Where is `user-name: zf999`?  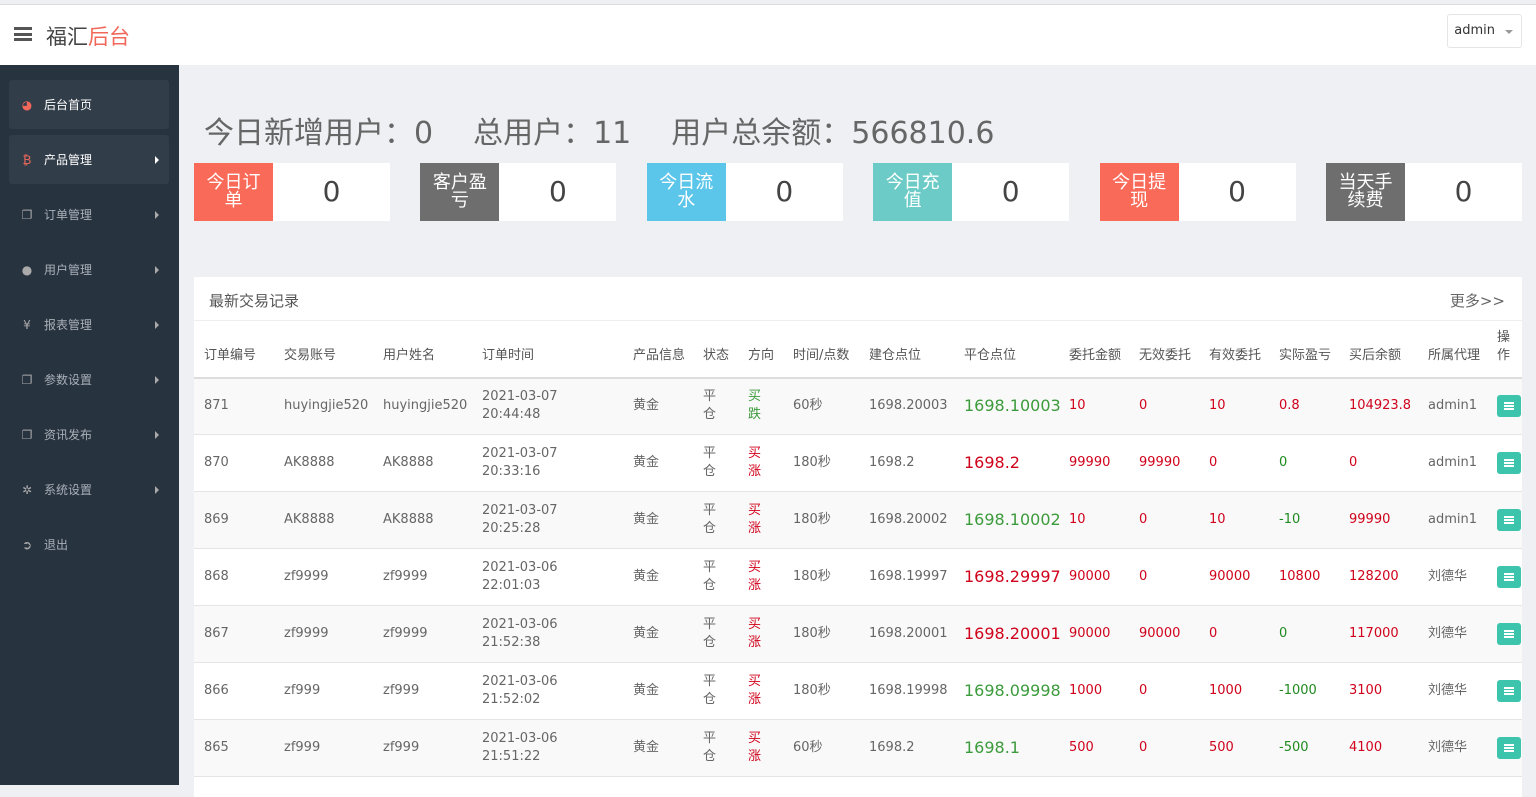 user-name: zf999 is located at coordinates (422, 691).